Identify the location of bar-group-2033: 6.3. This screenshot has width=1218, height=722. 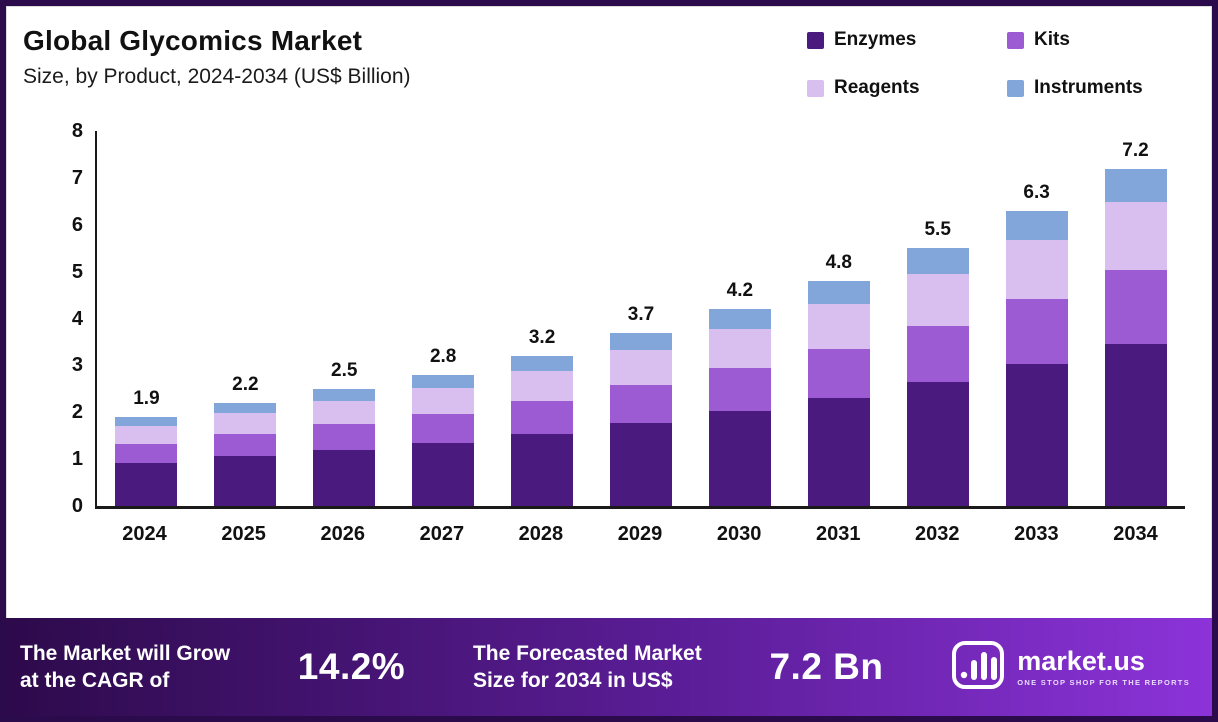
(1036, 318).